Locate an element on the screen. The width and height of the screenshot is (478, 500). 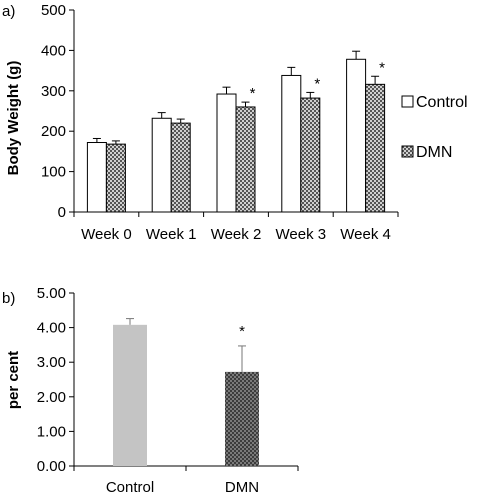
panel-a-label: a) is located at coordinates (8, 11).